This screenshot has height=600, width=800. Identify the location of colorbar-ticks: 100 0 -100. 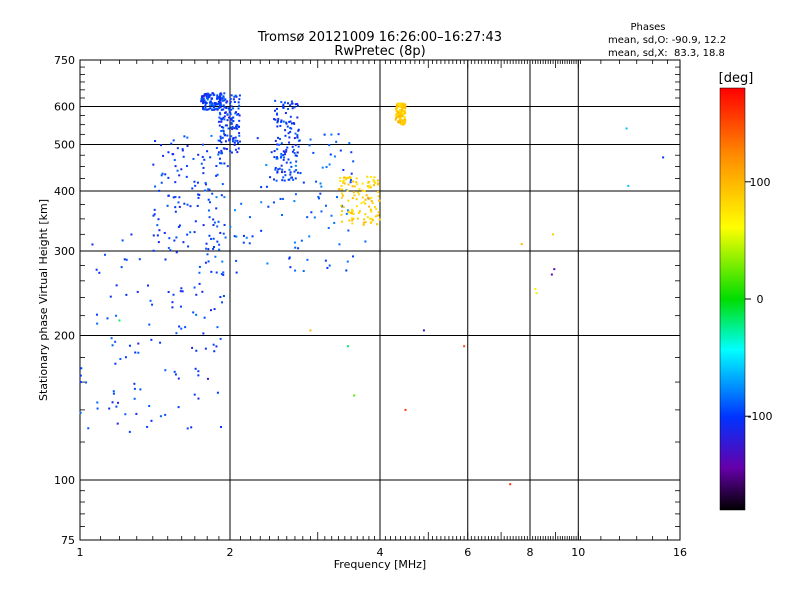
(758, 299).